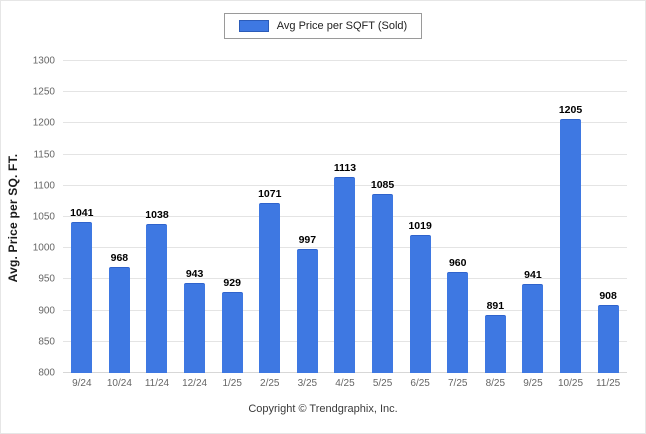 The width and height of the screenshot is (646, 434). Describe the element at coordinates (270, 193) in the screenshot. I see `bar-value-label: 1071` at that location.